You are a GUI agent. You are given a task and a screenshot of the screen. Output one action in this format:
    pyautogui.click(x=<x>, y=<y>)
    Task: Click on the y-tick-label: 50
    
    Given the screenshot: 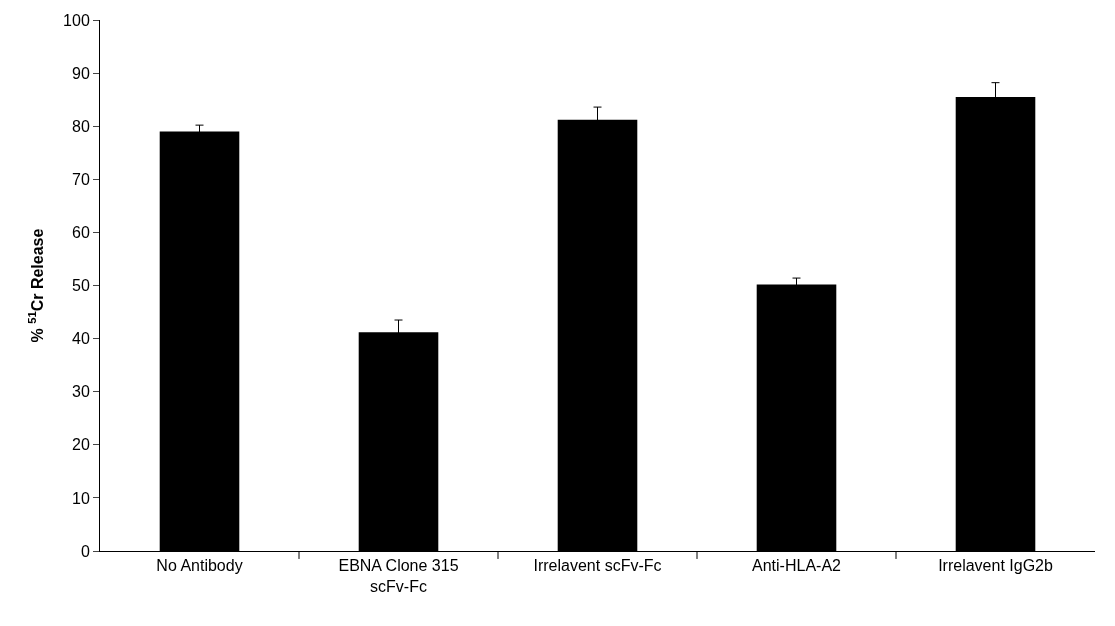 What is the action you would take?
    pyautogui.click(x=81, y=286)
    